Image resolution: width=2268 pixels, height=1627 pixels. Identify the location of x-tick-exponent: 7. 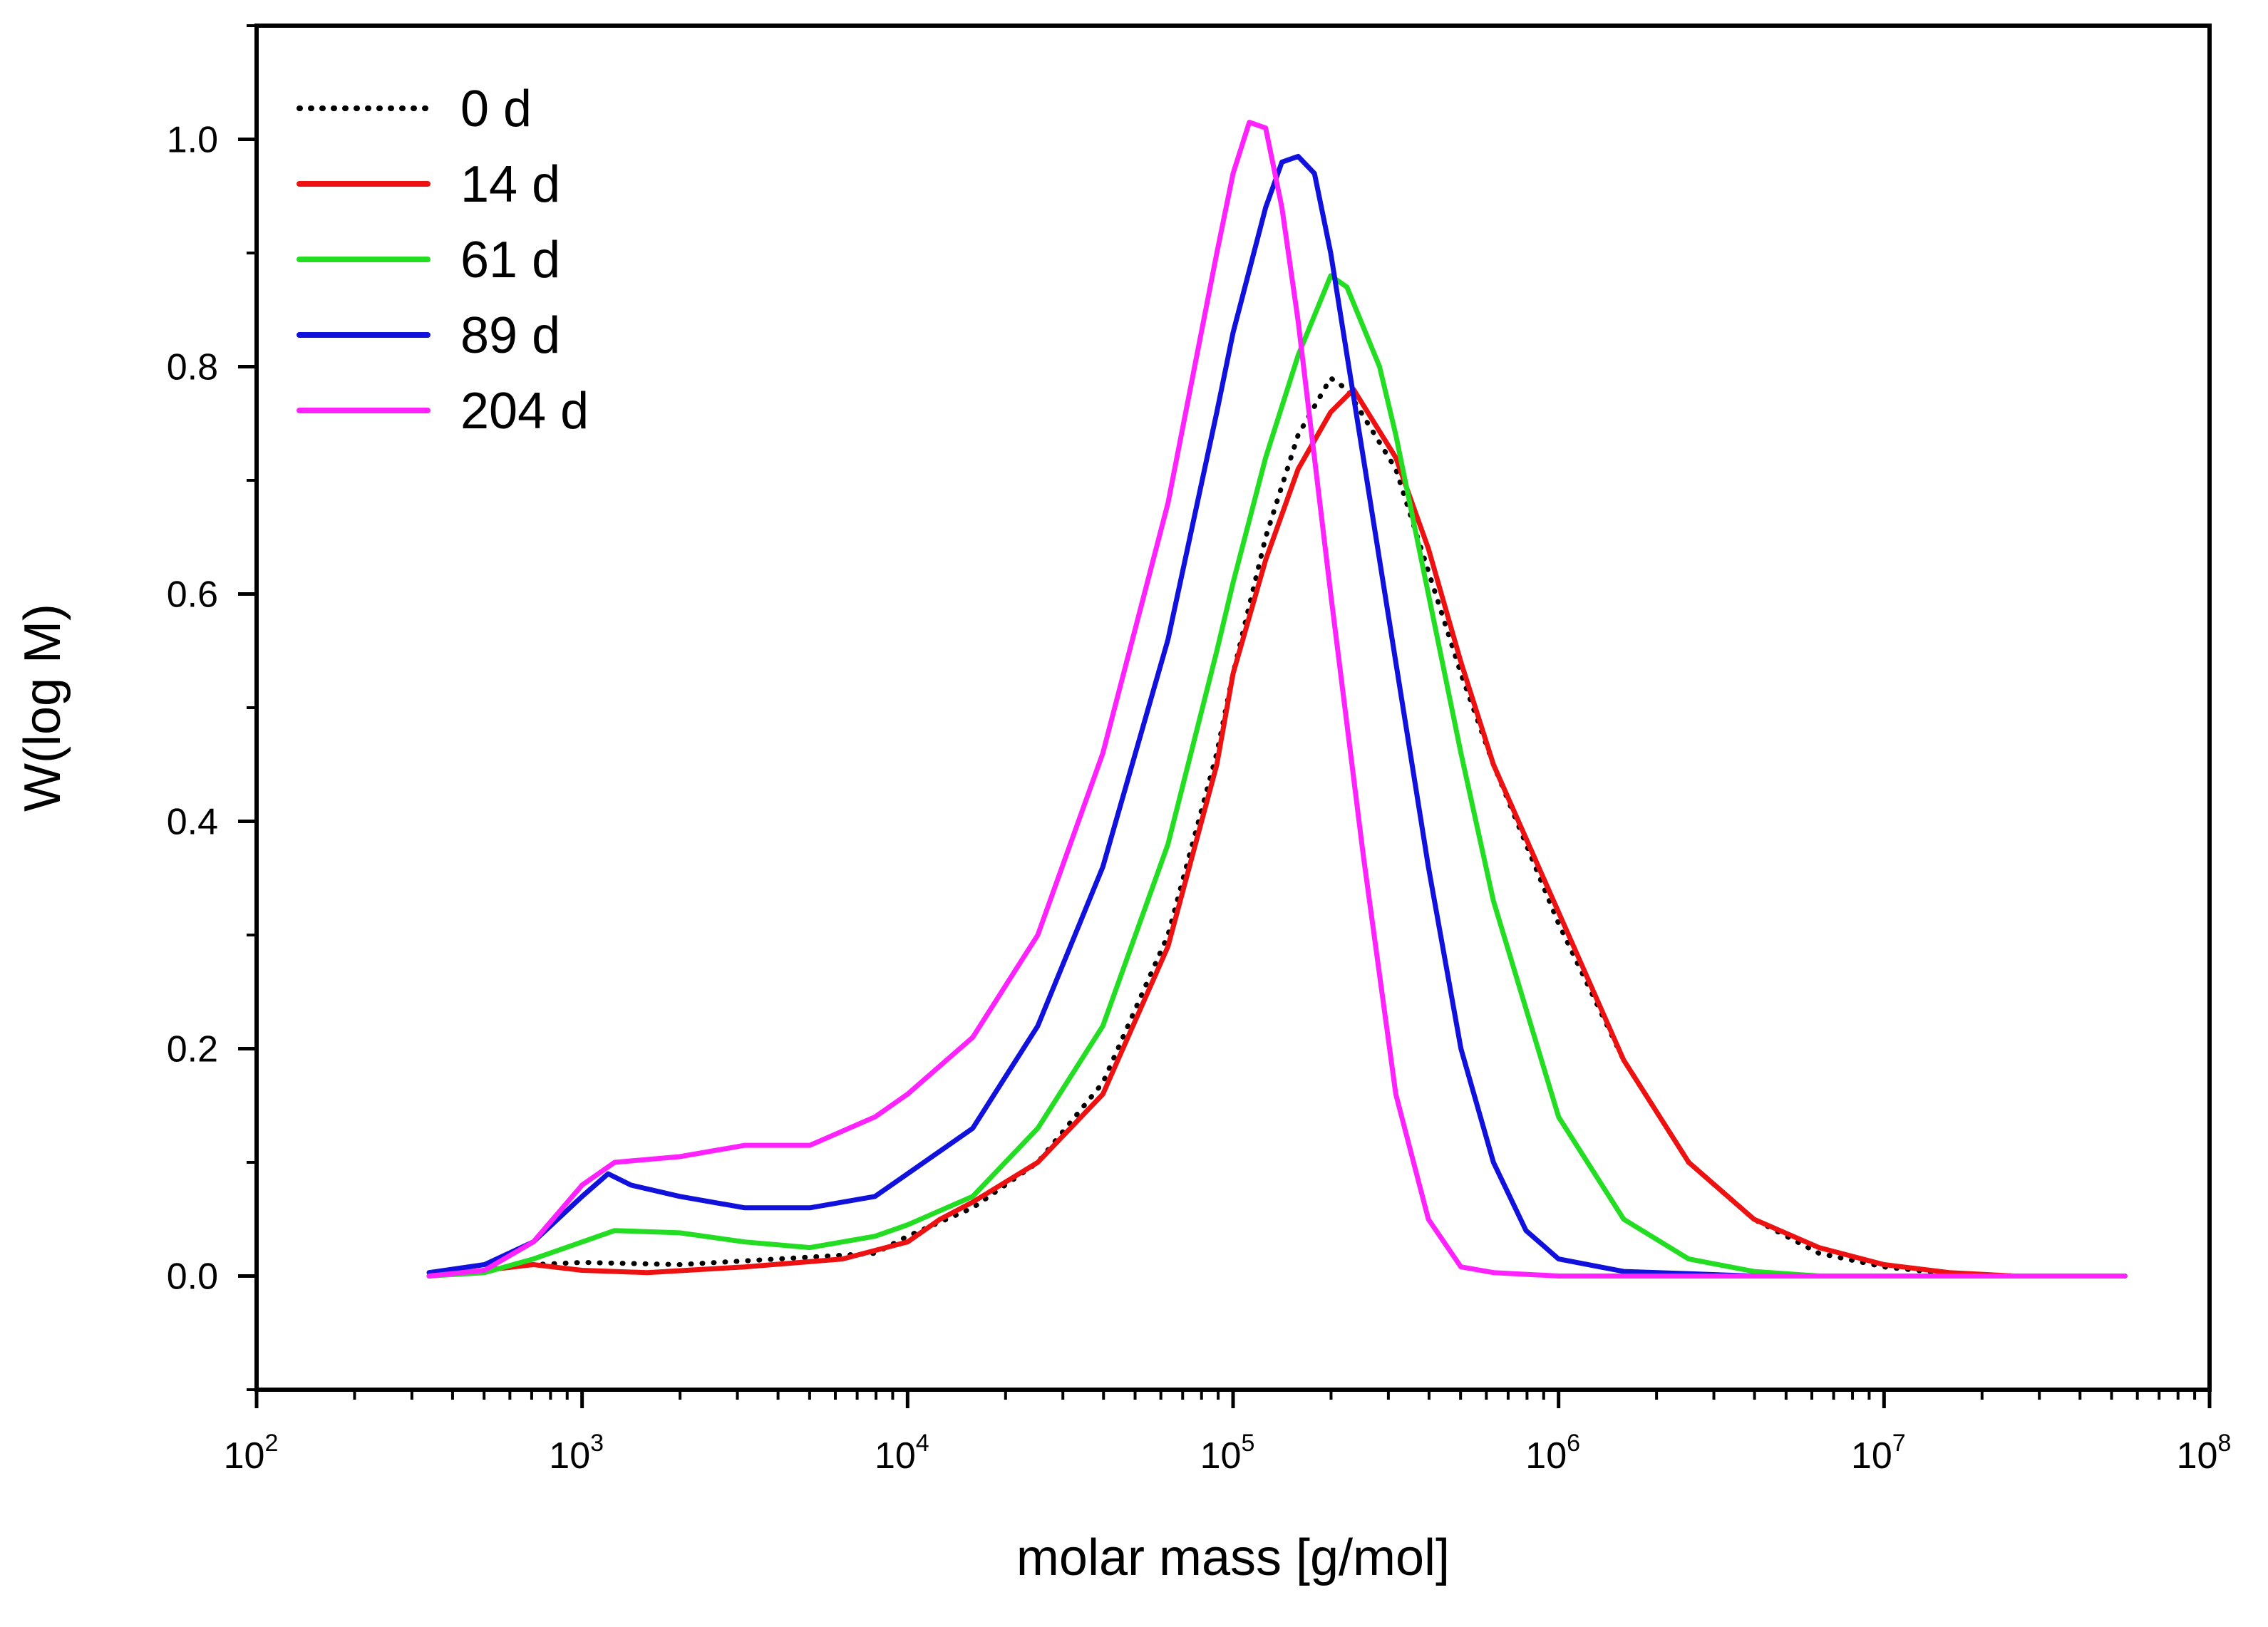
(1899, 1443).